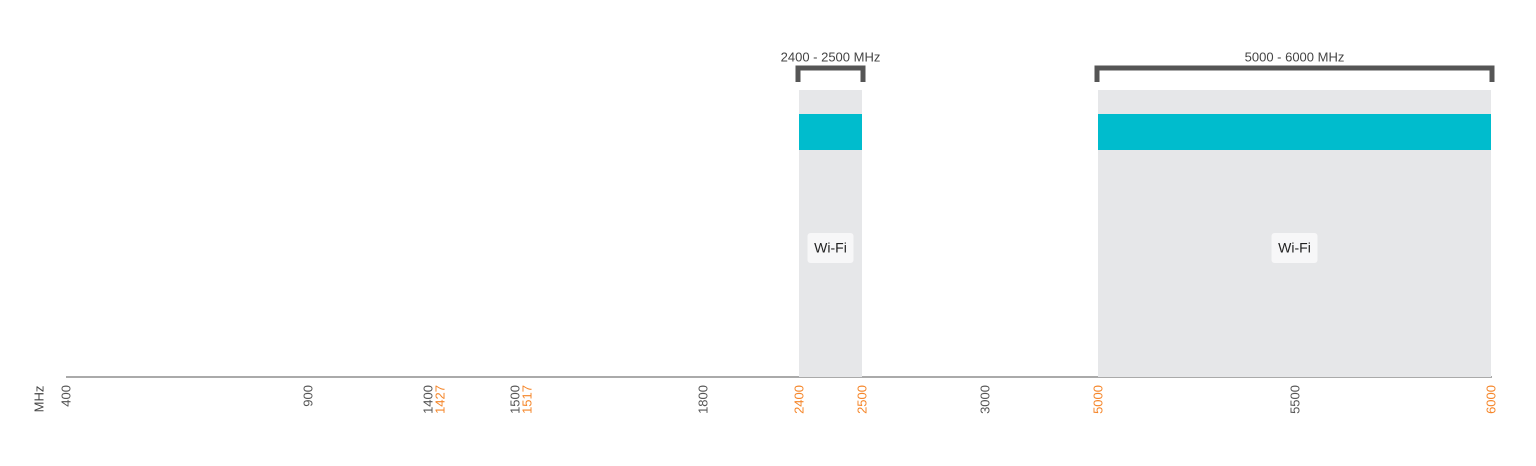  I want to click on x-tick-label: 1500, so click(514, 399).